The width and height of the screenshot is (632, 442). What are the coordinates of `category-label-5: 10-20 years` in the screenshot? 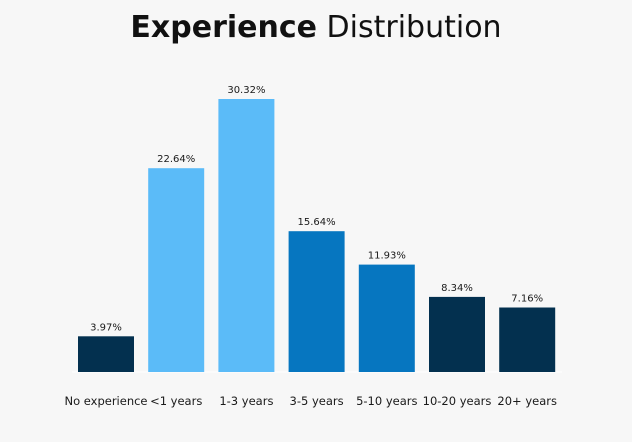 It's located at (457, 401).